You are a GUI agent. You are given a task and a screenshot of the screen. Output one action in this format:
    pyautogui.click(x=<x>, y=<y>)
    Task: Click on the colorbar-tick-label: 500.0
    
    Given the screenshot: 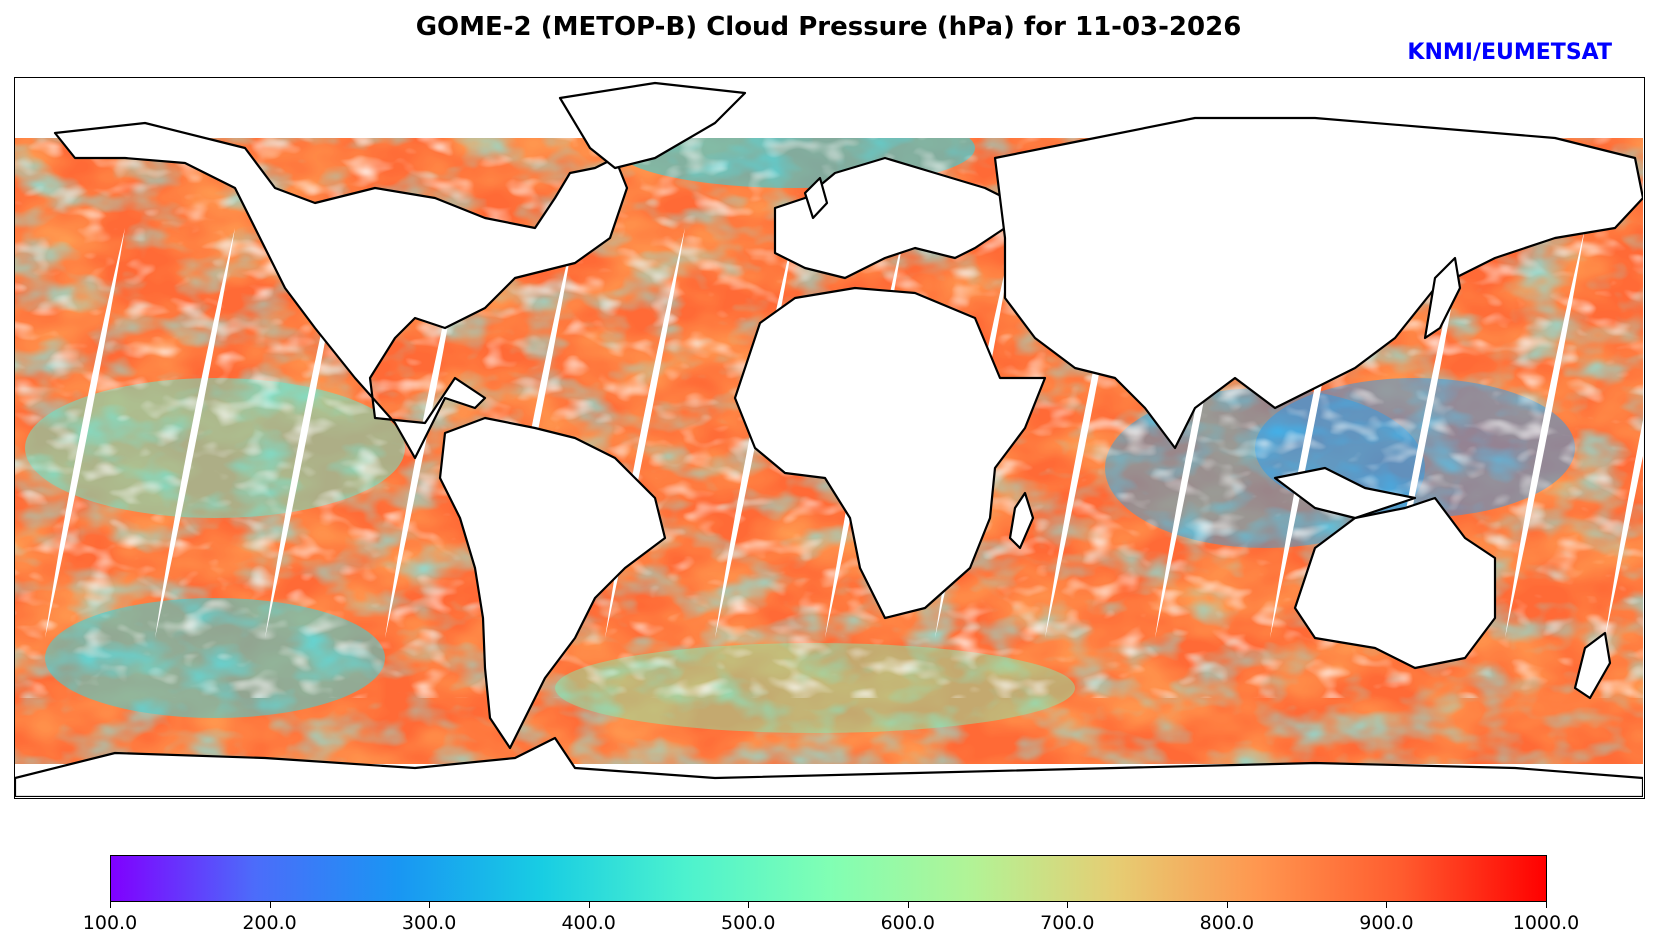 What is the action you would take?
    pyautogui.click(x=748, y=923)
    